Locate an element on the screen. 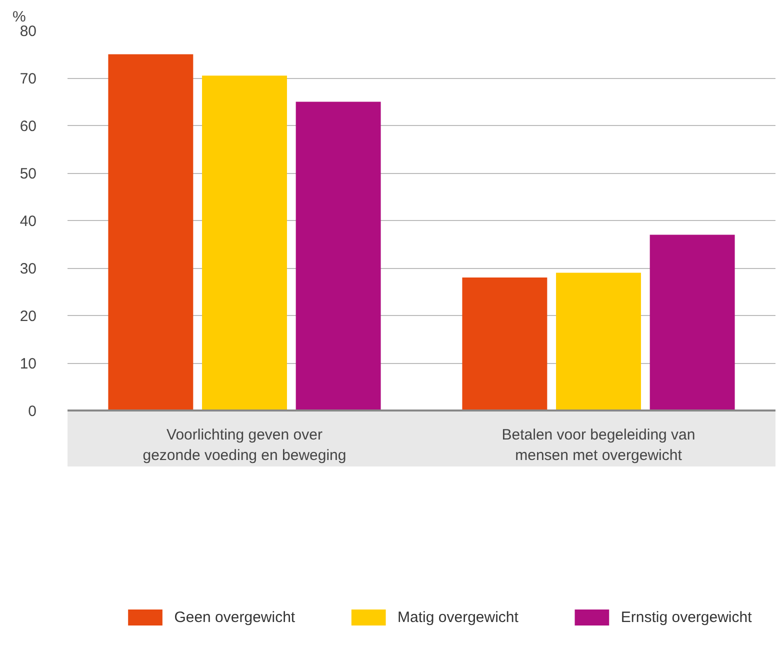  y-tick-label: 30 is located at coordinates (28, 269).